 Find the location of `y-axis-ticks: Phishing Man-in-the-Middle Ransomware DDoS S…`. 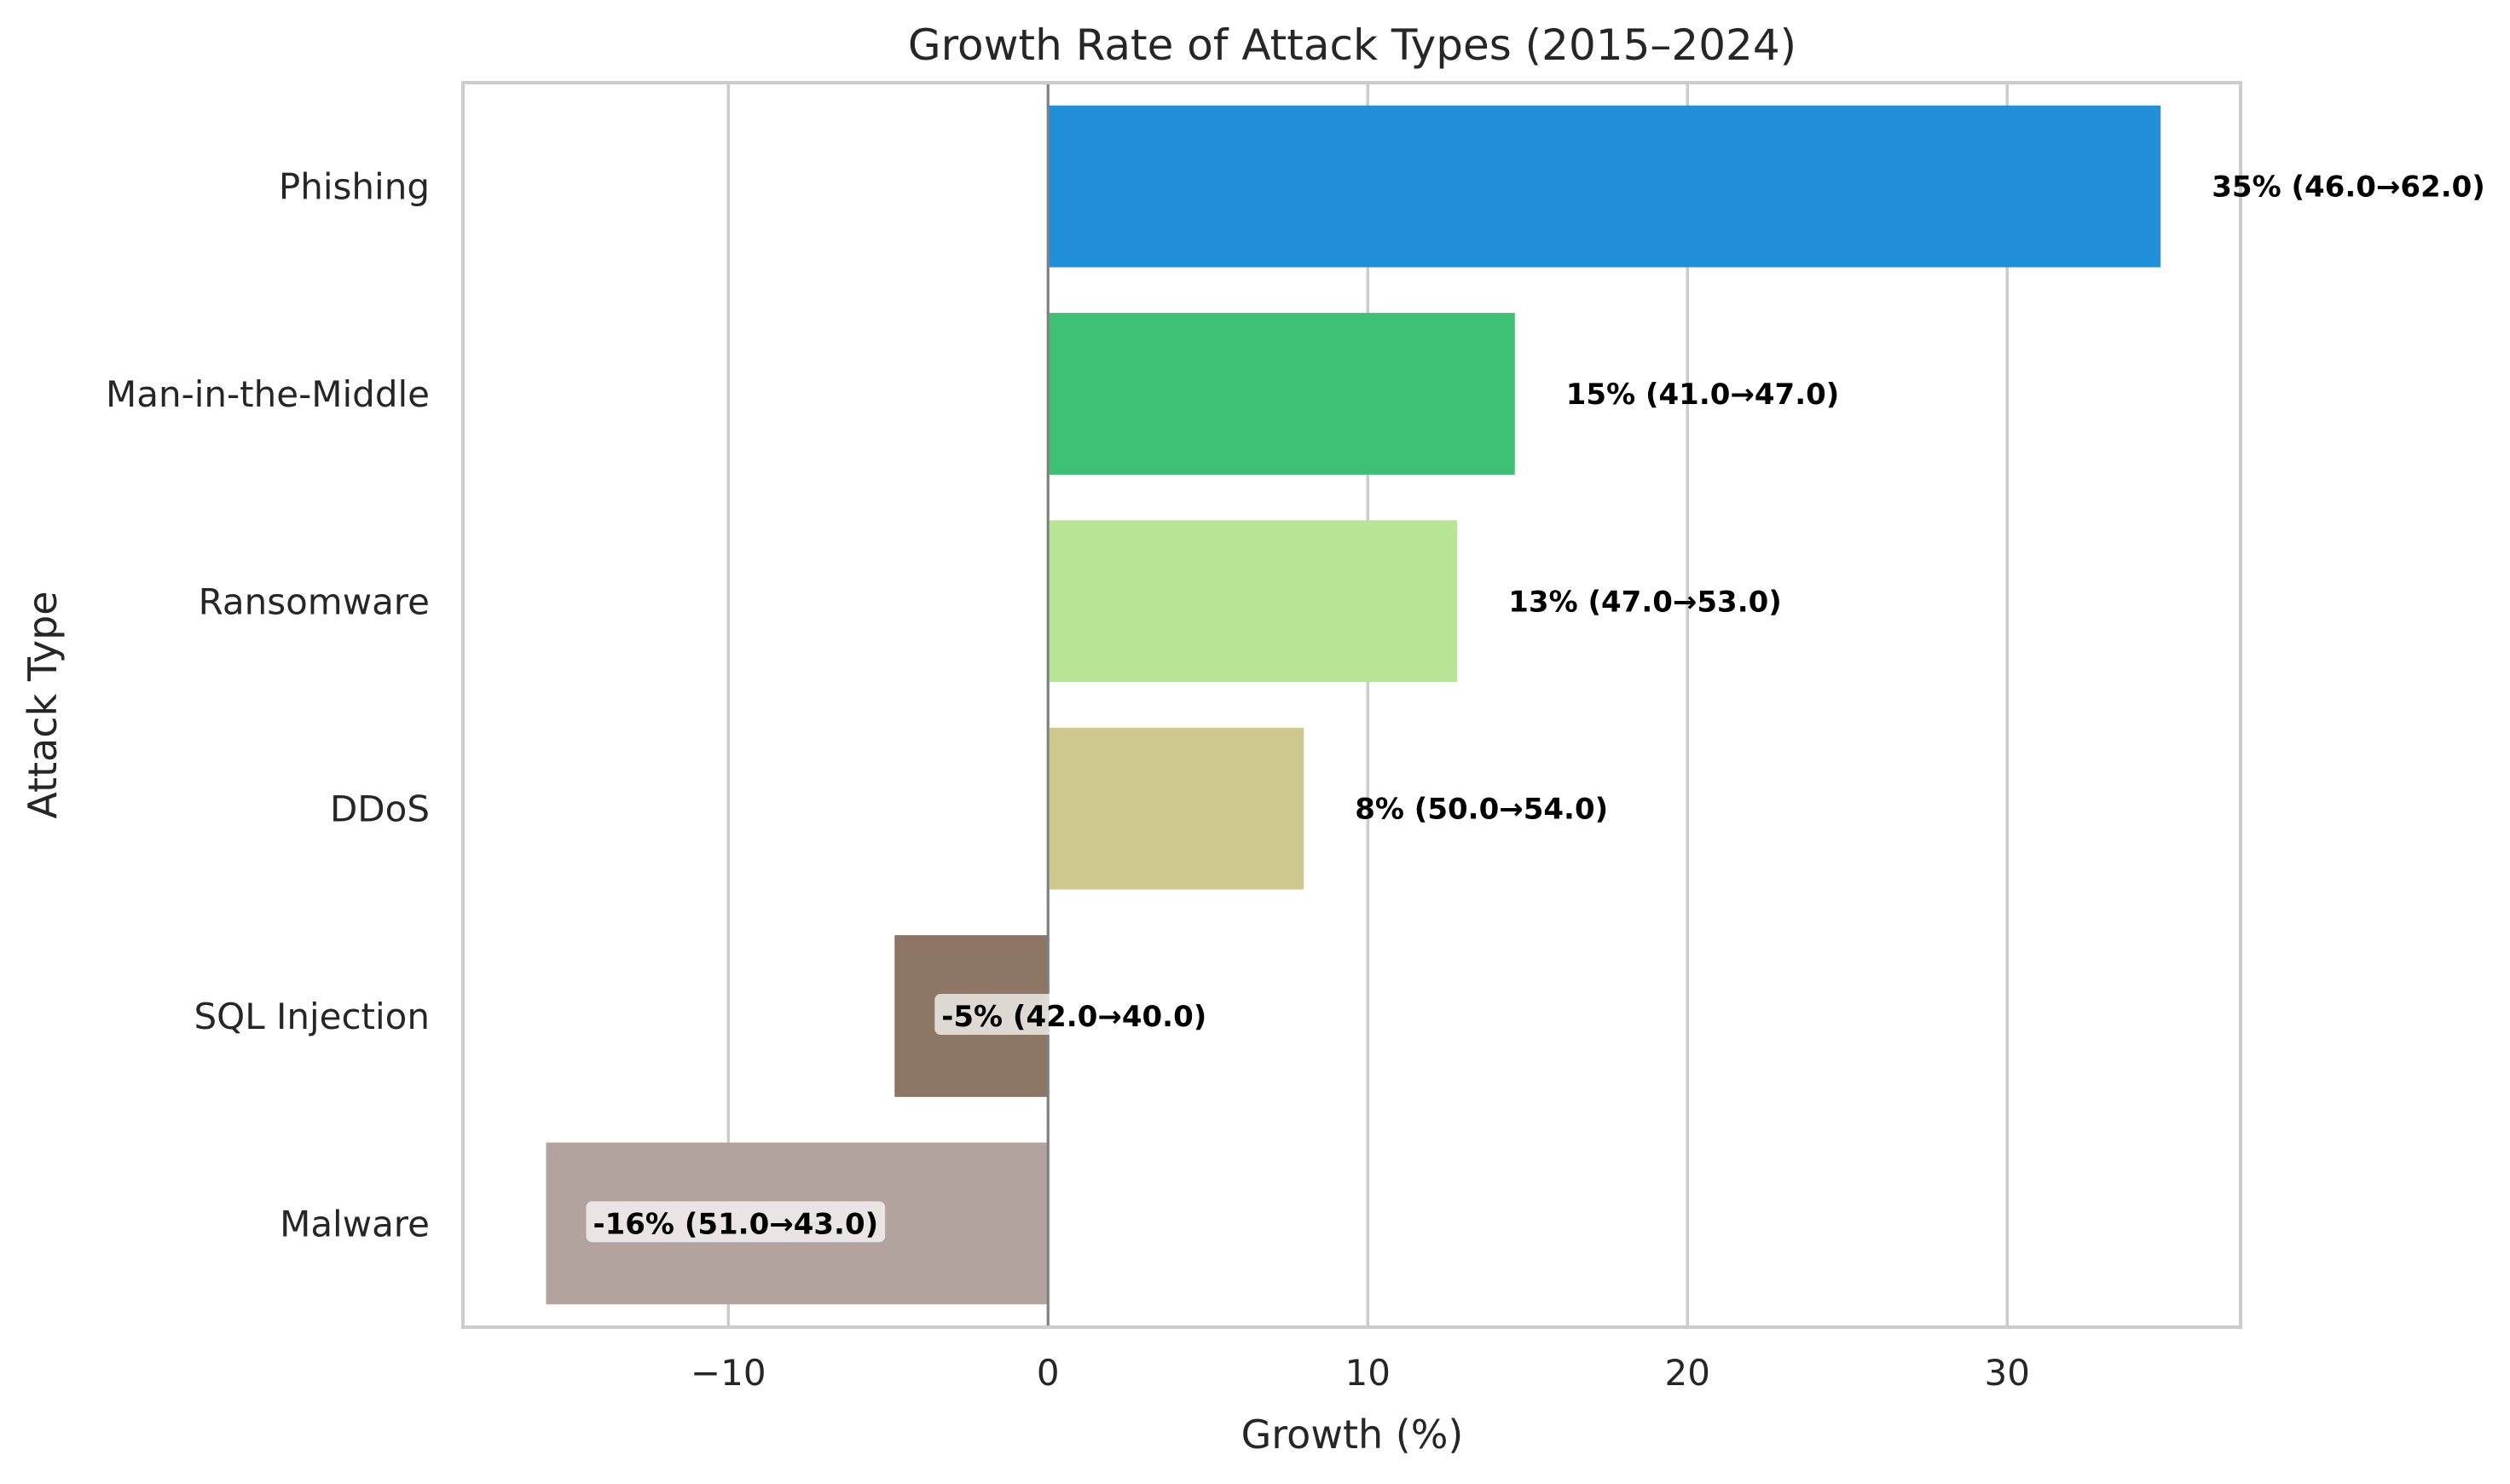

y-axis-ticks: Phishing Man-in-the-Middle Ransomware DDoS S… is located at coordinates (268, 705).